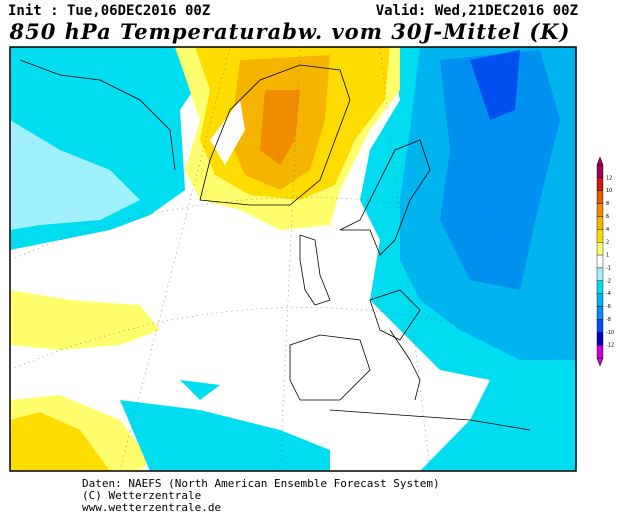 The width and height of the screenshot is (625, 522). Describe the element at coordinates (610, 333) in the screenshot. I see `colorbar-label: -10` at that location.